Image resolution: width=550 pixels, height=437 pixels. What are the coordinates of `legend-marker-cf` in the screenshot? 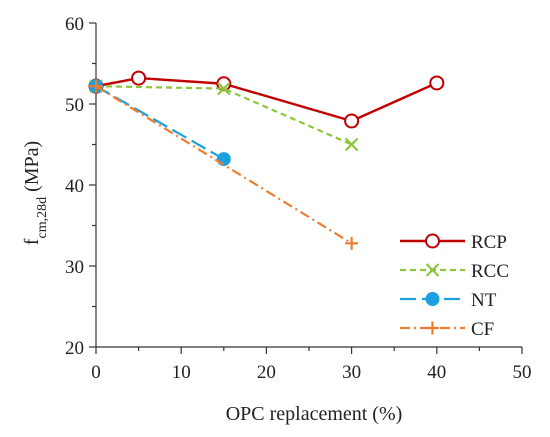 It's located at (432, 328).